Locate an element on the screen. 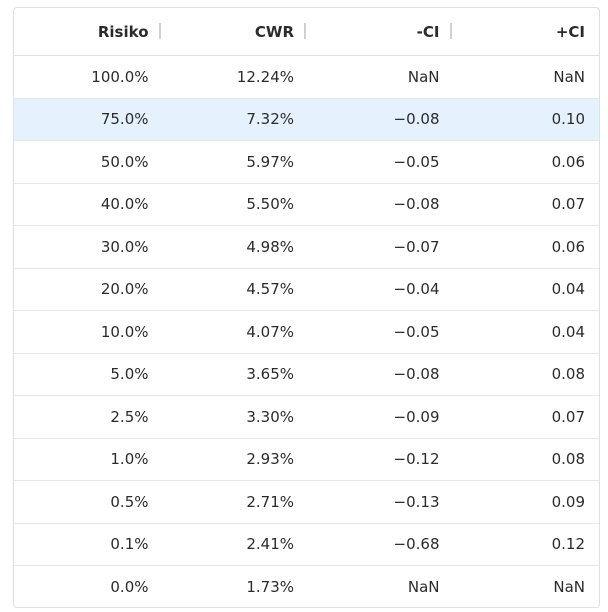 The height and width of the screenshot is (612, 608). column-header-label: -CI is located at coordinates (428, 31).